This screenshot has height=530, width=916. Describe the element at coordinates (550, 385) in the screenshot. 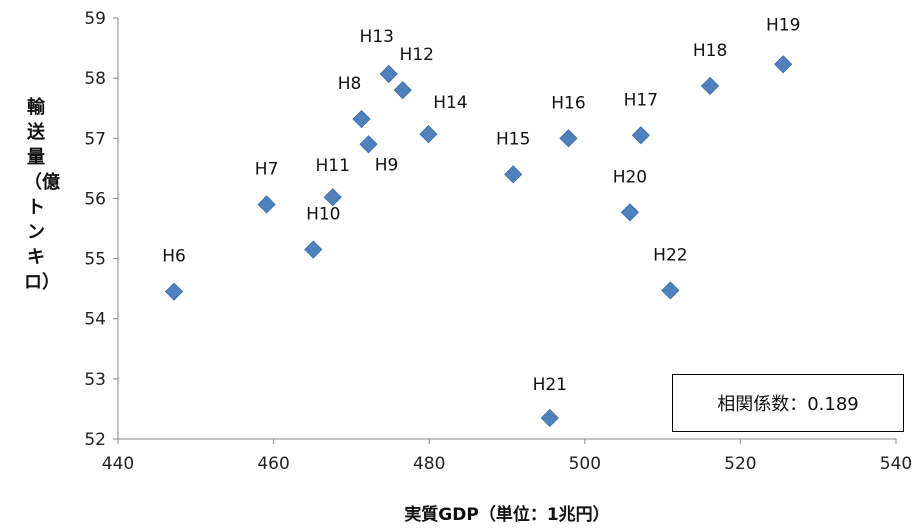

I see `point-label-h21: H21` at that location.